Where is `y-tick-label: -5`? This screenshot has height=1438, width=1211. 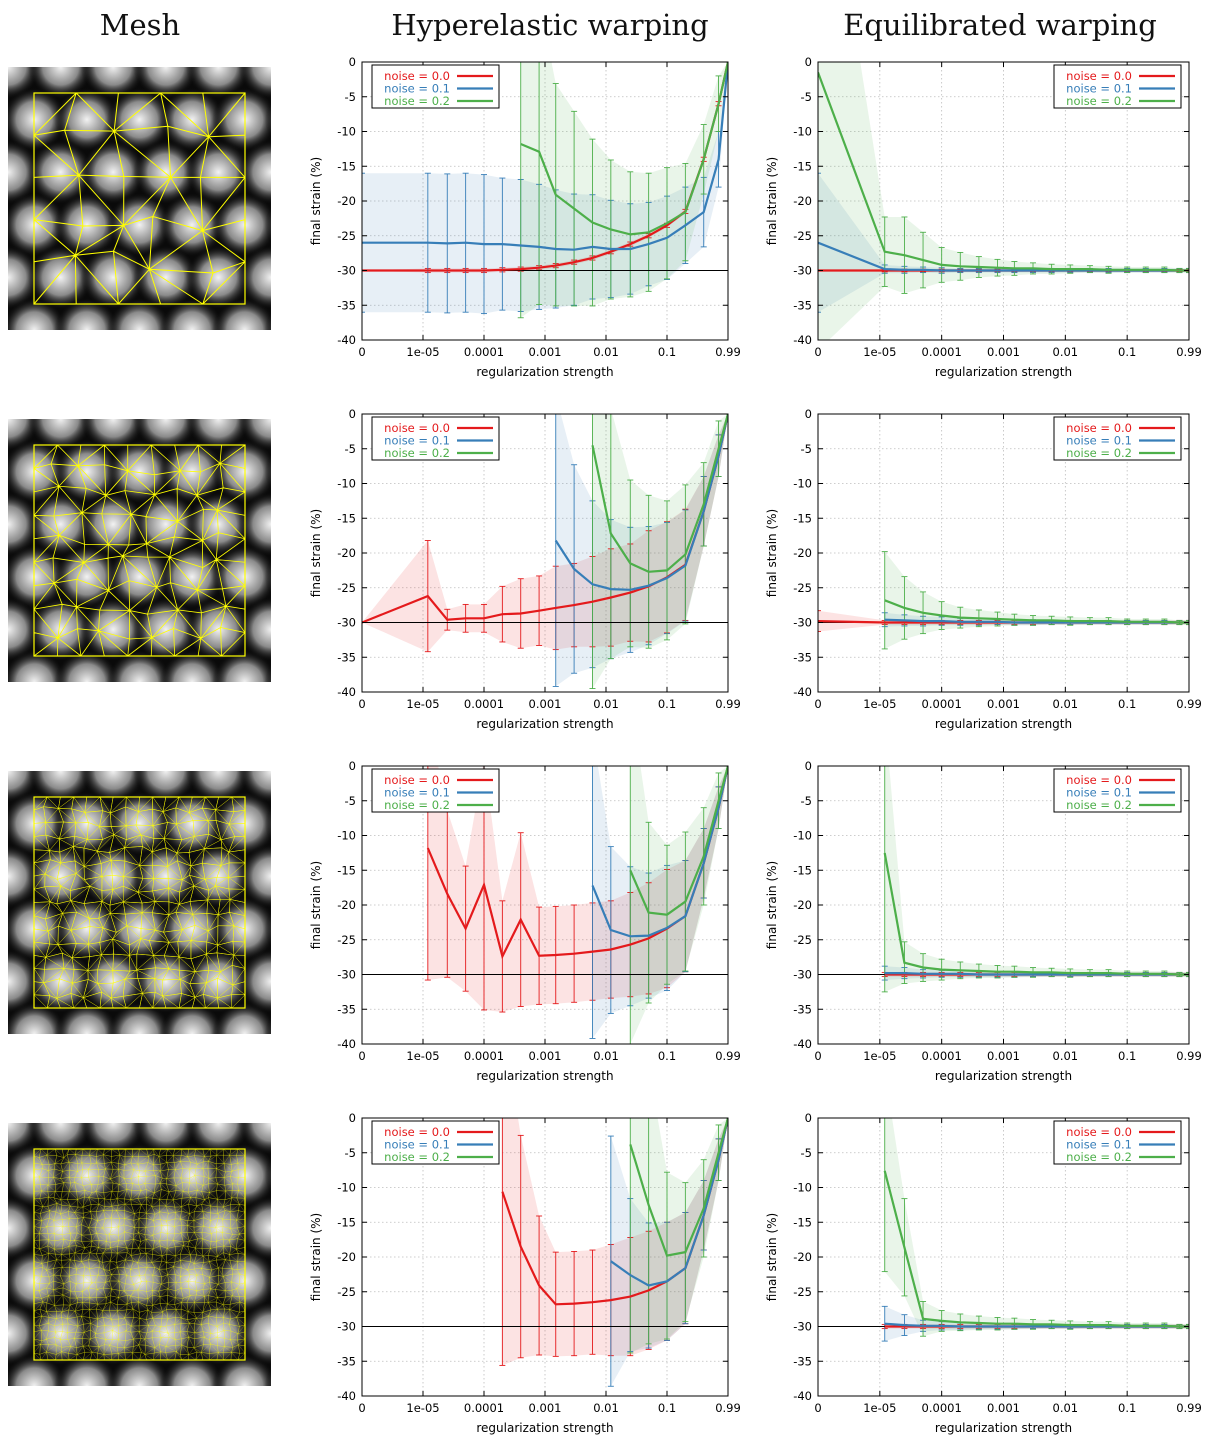 y-tick-label: -5 is located at coordinates (806, 1153).